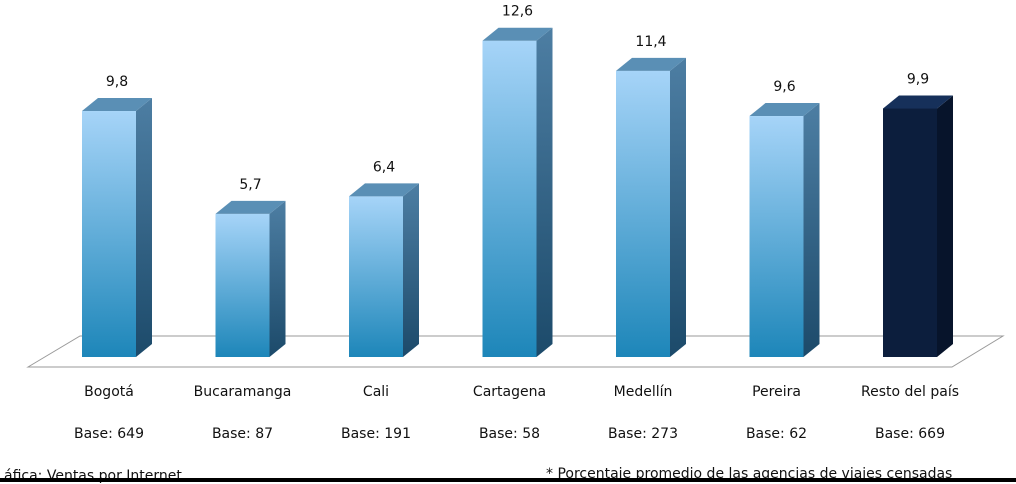 This screenshot has height=484, width=1016. I want to click on bottom-border, so click(508, 480).